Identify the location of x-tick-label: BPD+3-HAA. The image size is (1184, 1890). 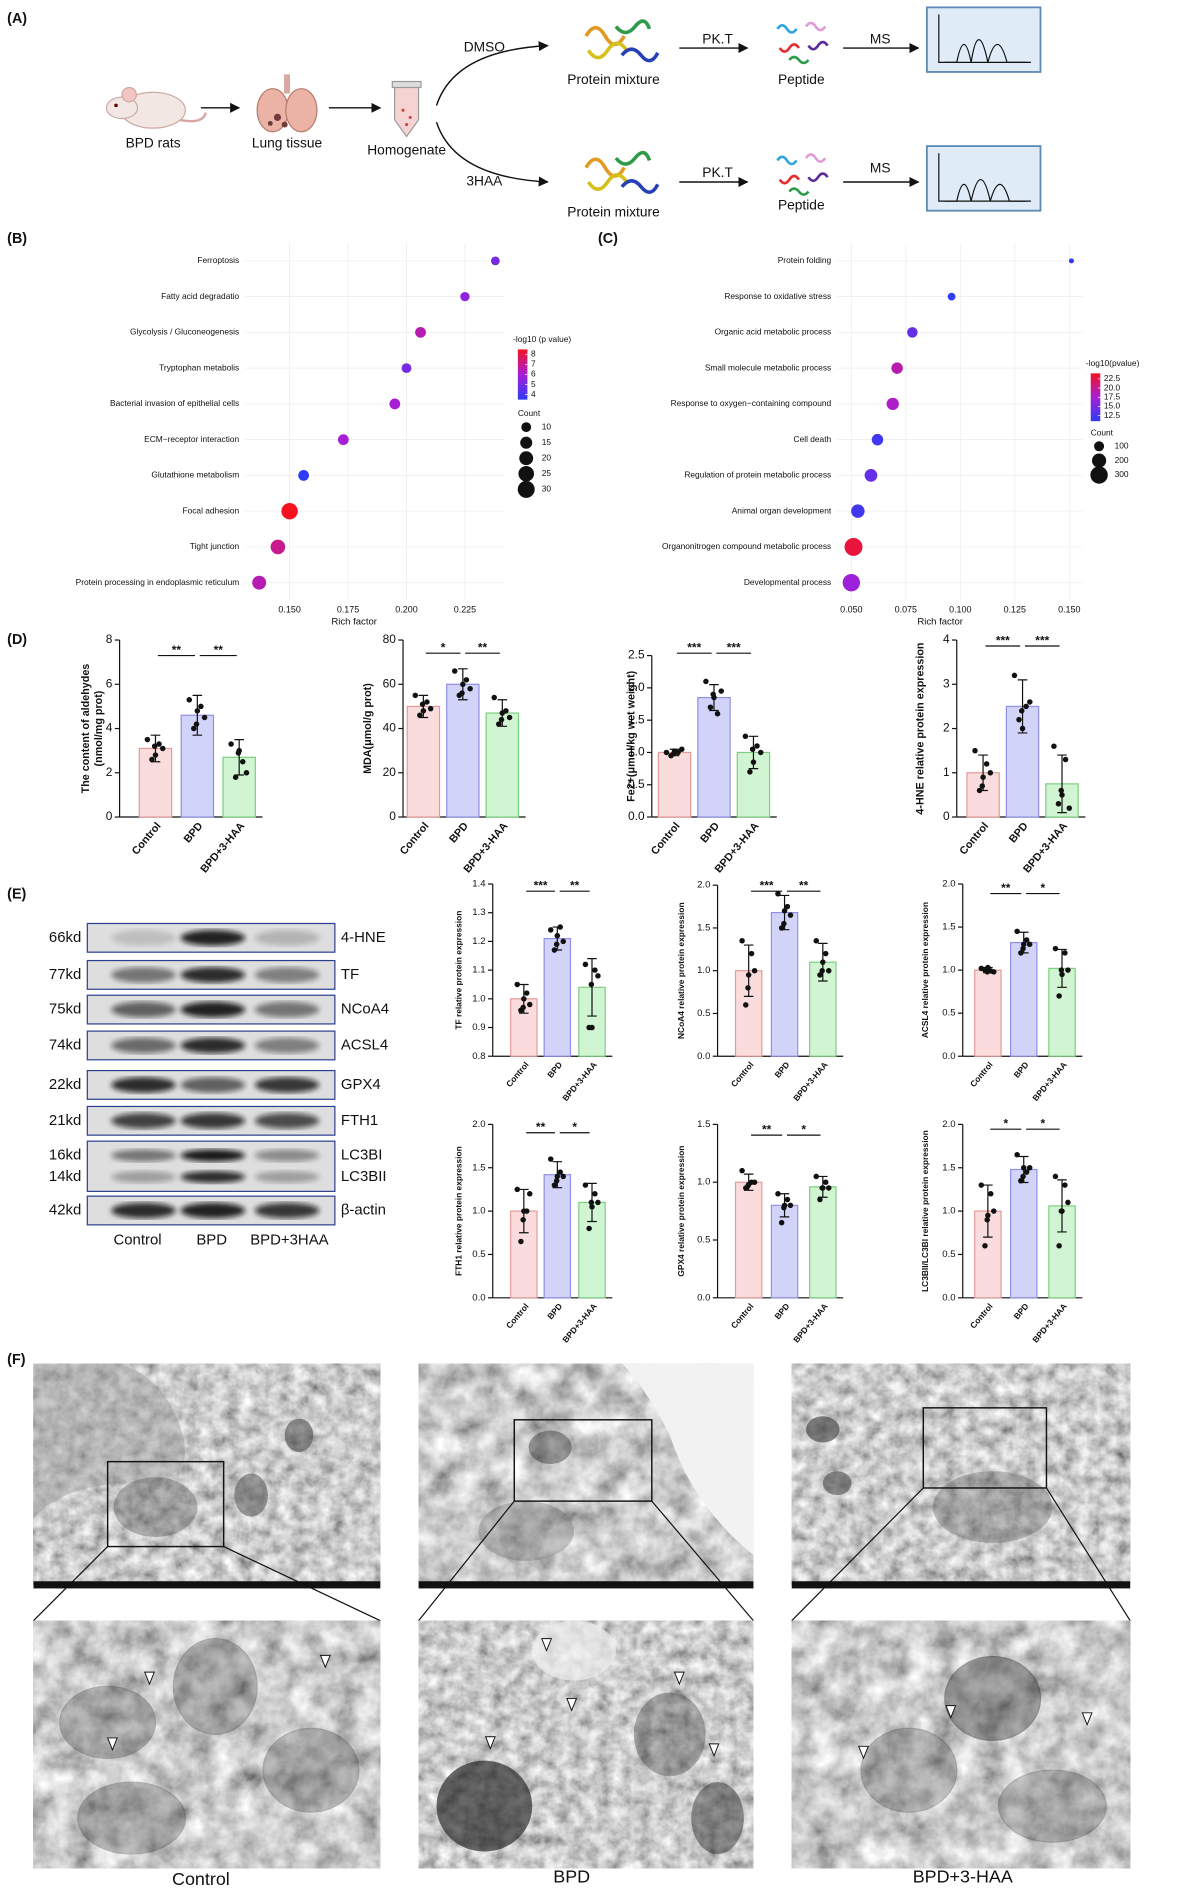
(810, 1322).